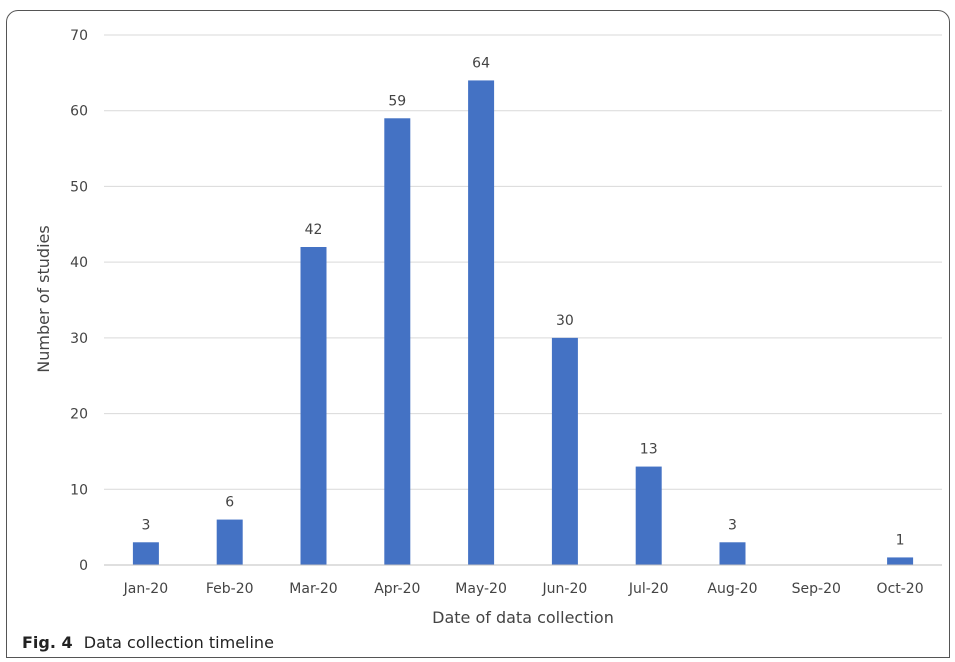  Describe the element at coordinates (565, 321) in the screenshot. I see `data-label-Jun-20: 30` at that location.